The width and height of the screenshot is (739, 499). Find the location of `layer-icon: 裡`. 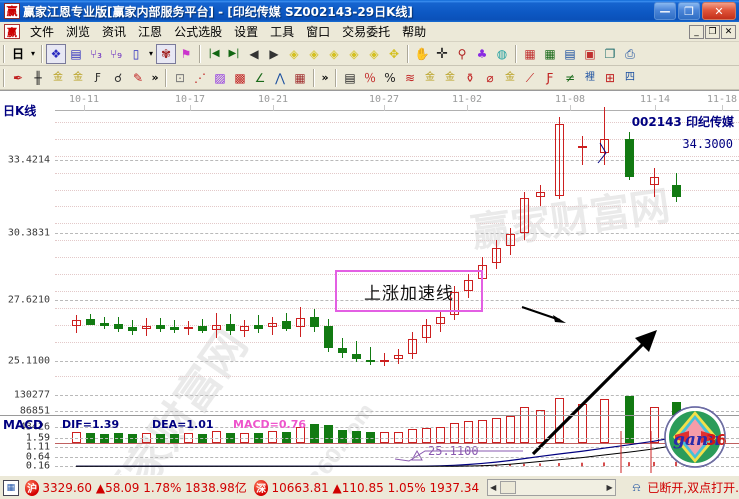

layer-icon: 裡 is located at coordinates (590, 77).